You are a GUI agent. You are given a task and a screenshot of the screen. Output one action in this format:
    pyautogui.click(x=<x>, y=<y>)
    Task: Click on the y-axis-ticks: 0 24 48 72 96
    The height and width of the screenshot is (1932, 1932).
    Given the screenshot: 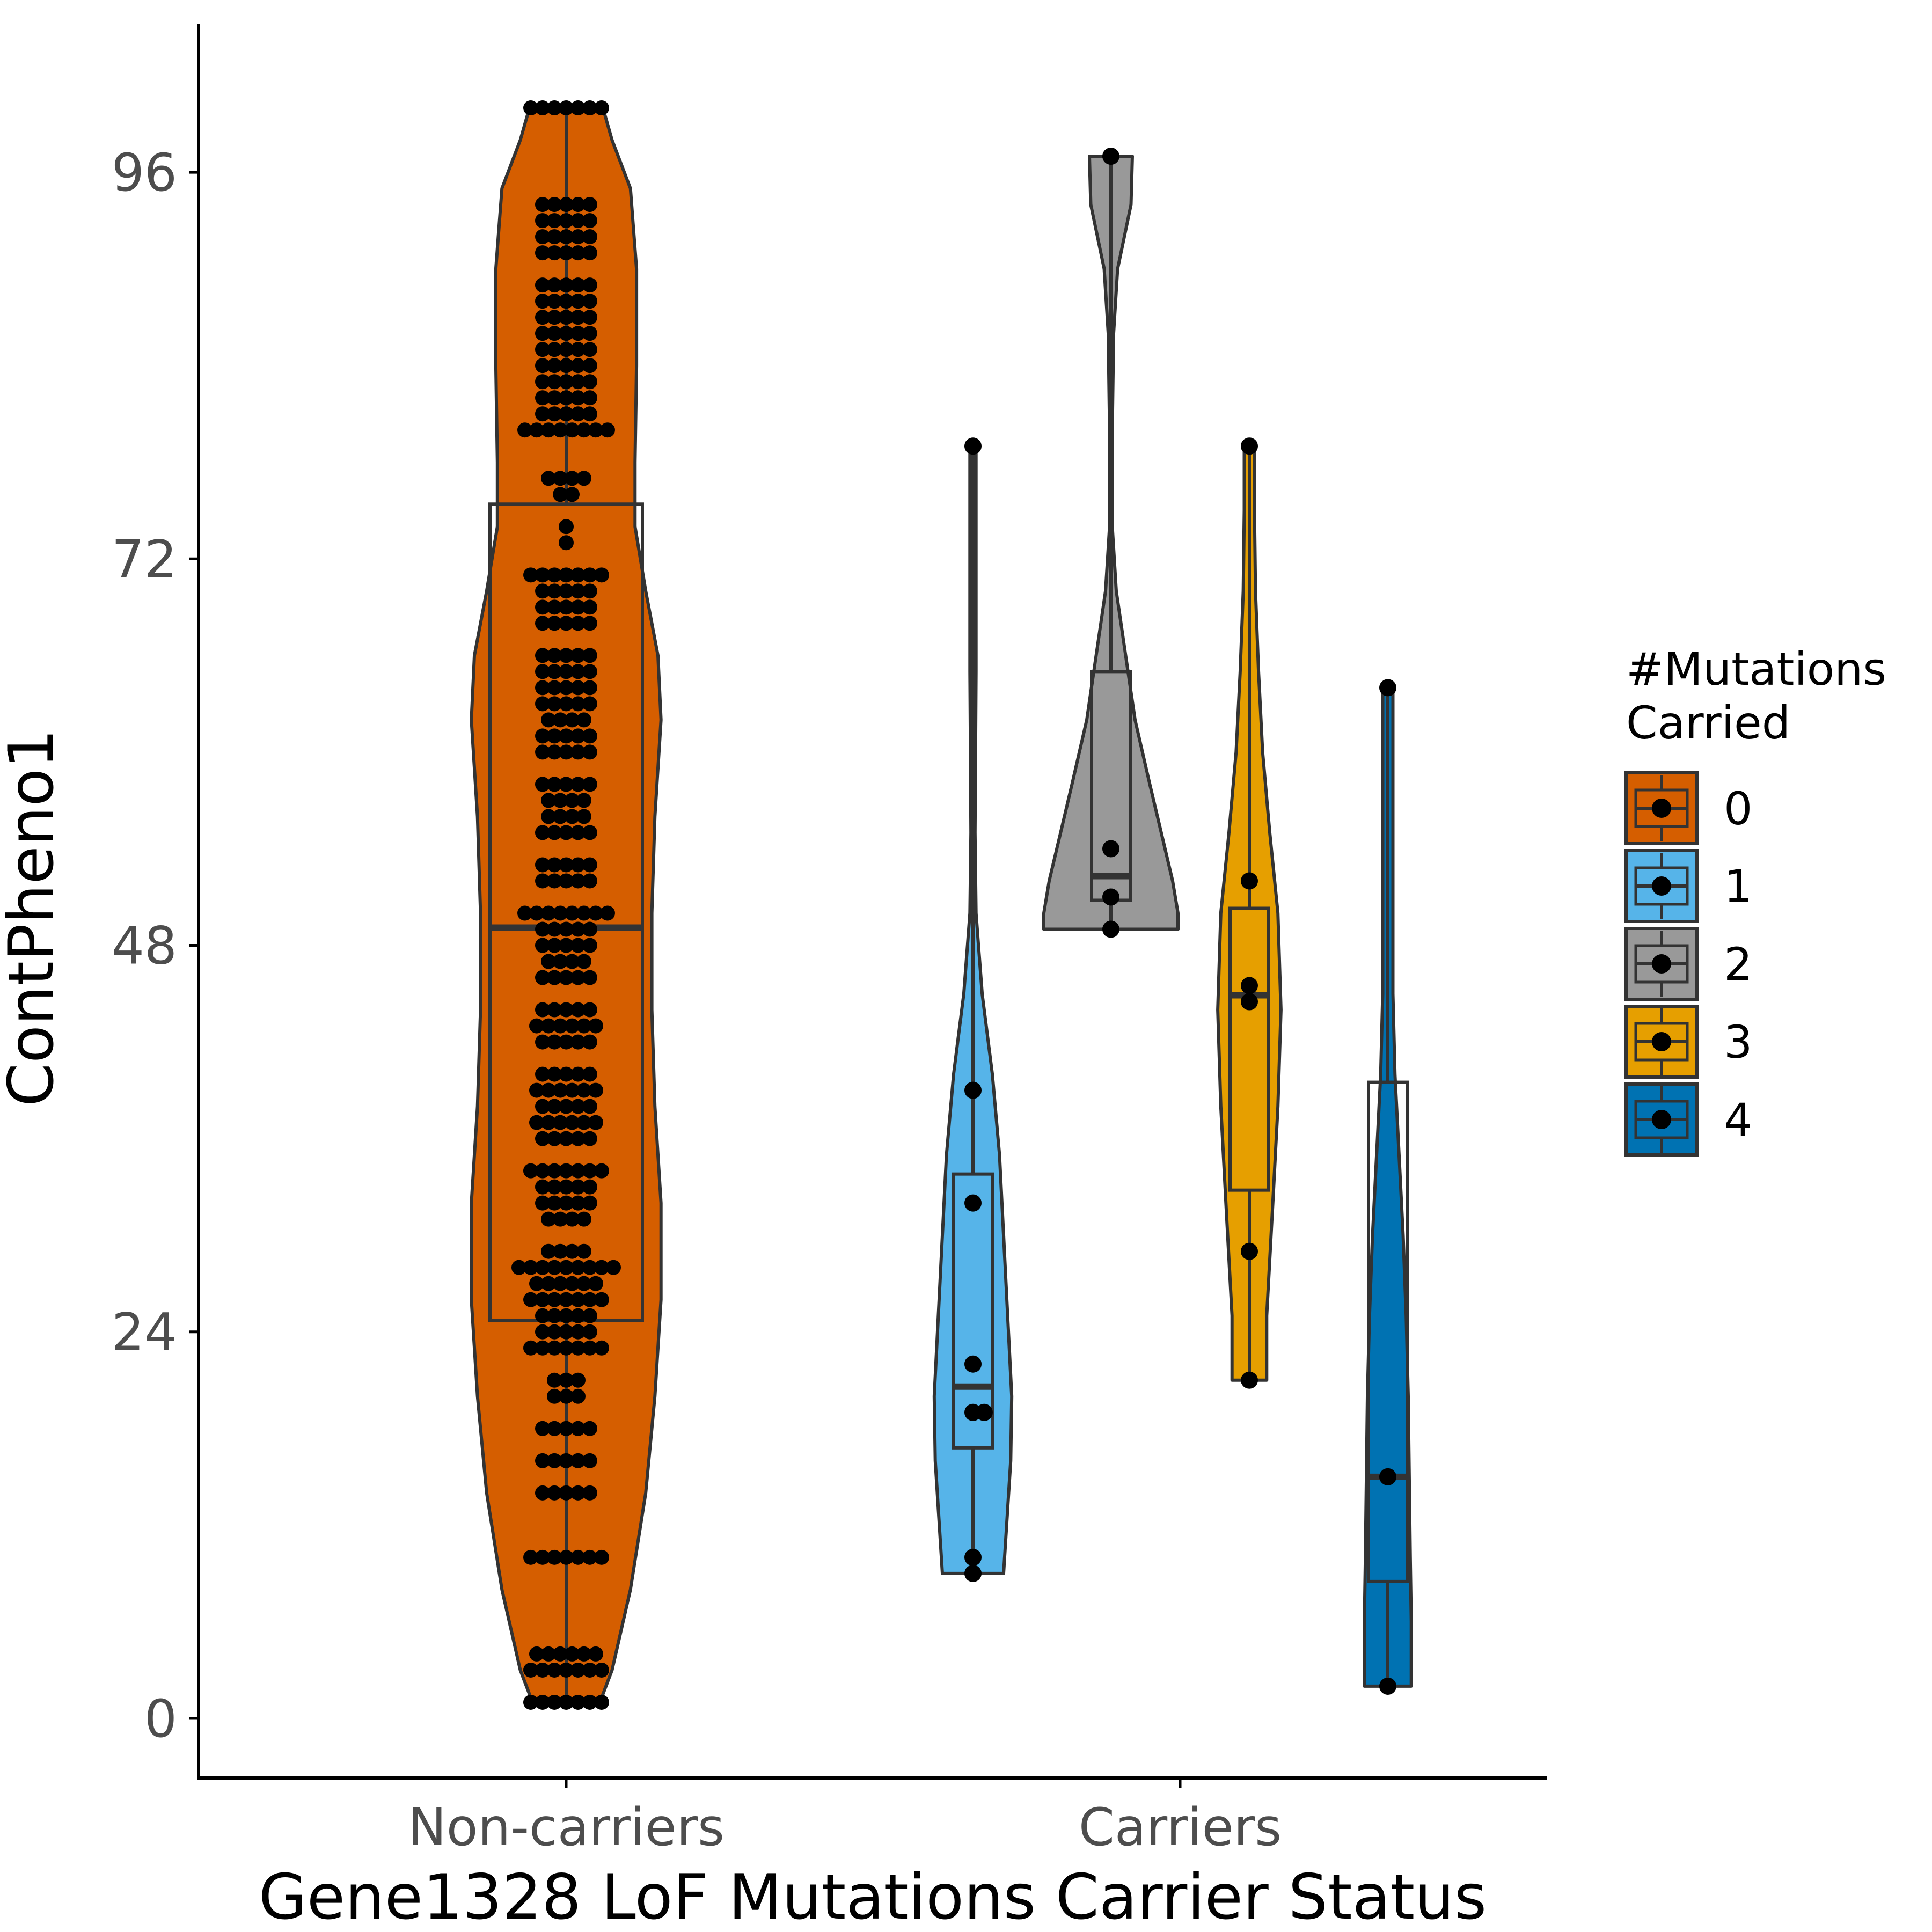 What is the action you would take?
    pyautogui.click(x=155, y=946)
    